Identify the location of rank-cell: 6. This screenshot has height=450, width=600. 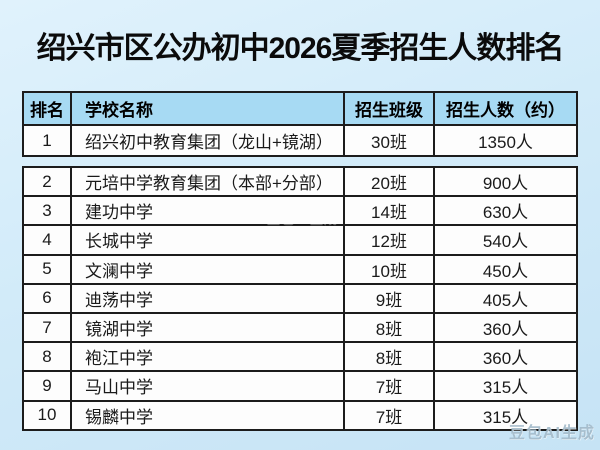
(47, 298).